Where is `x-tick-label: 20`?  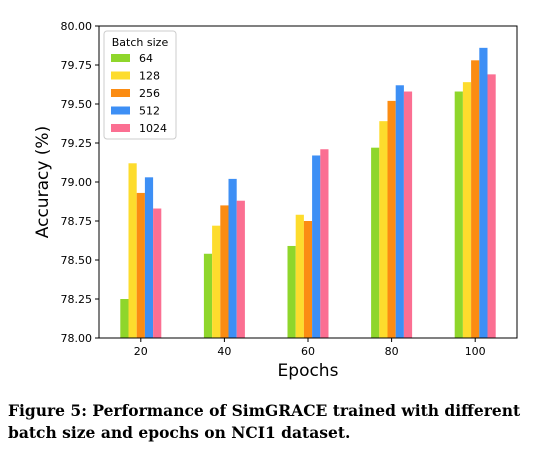 x-tick-label: 20 is located at coordinates (141, 351).